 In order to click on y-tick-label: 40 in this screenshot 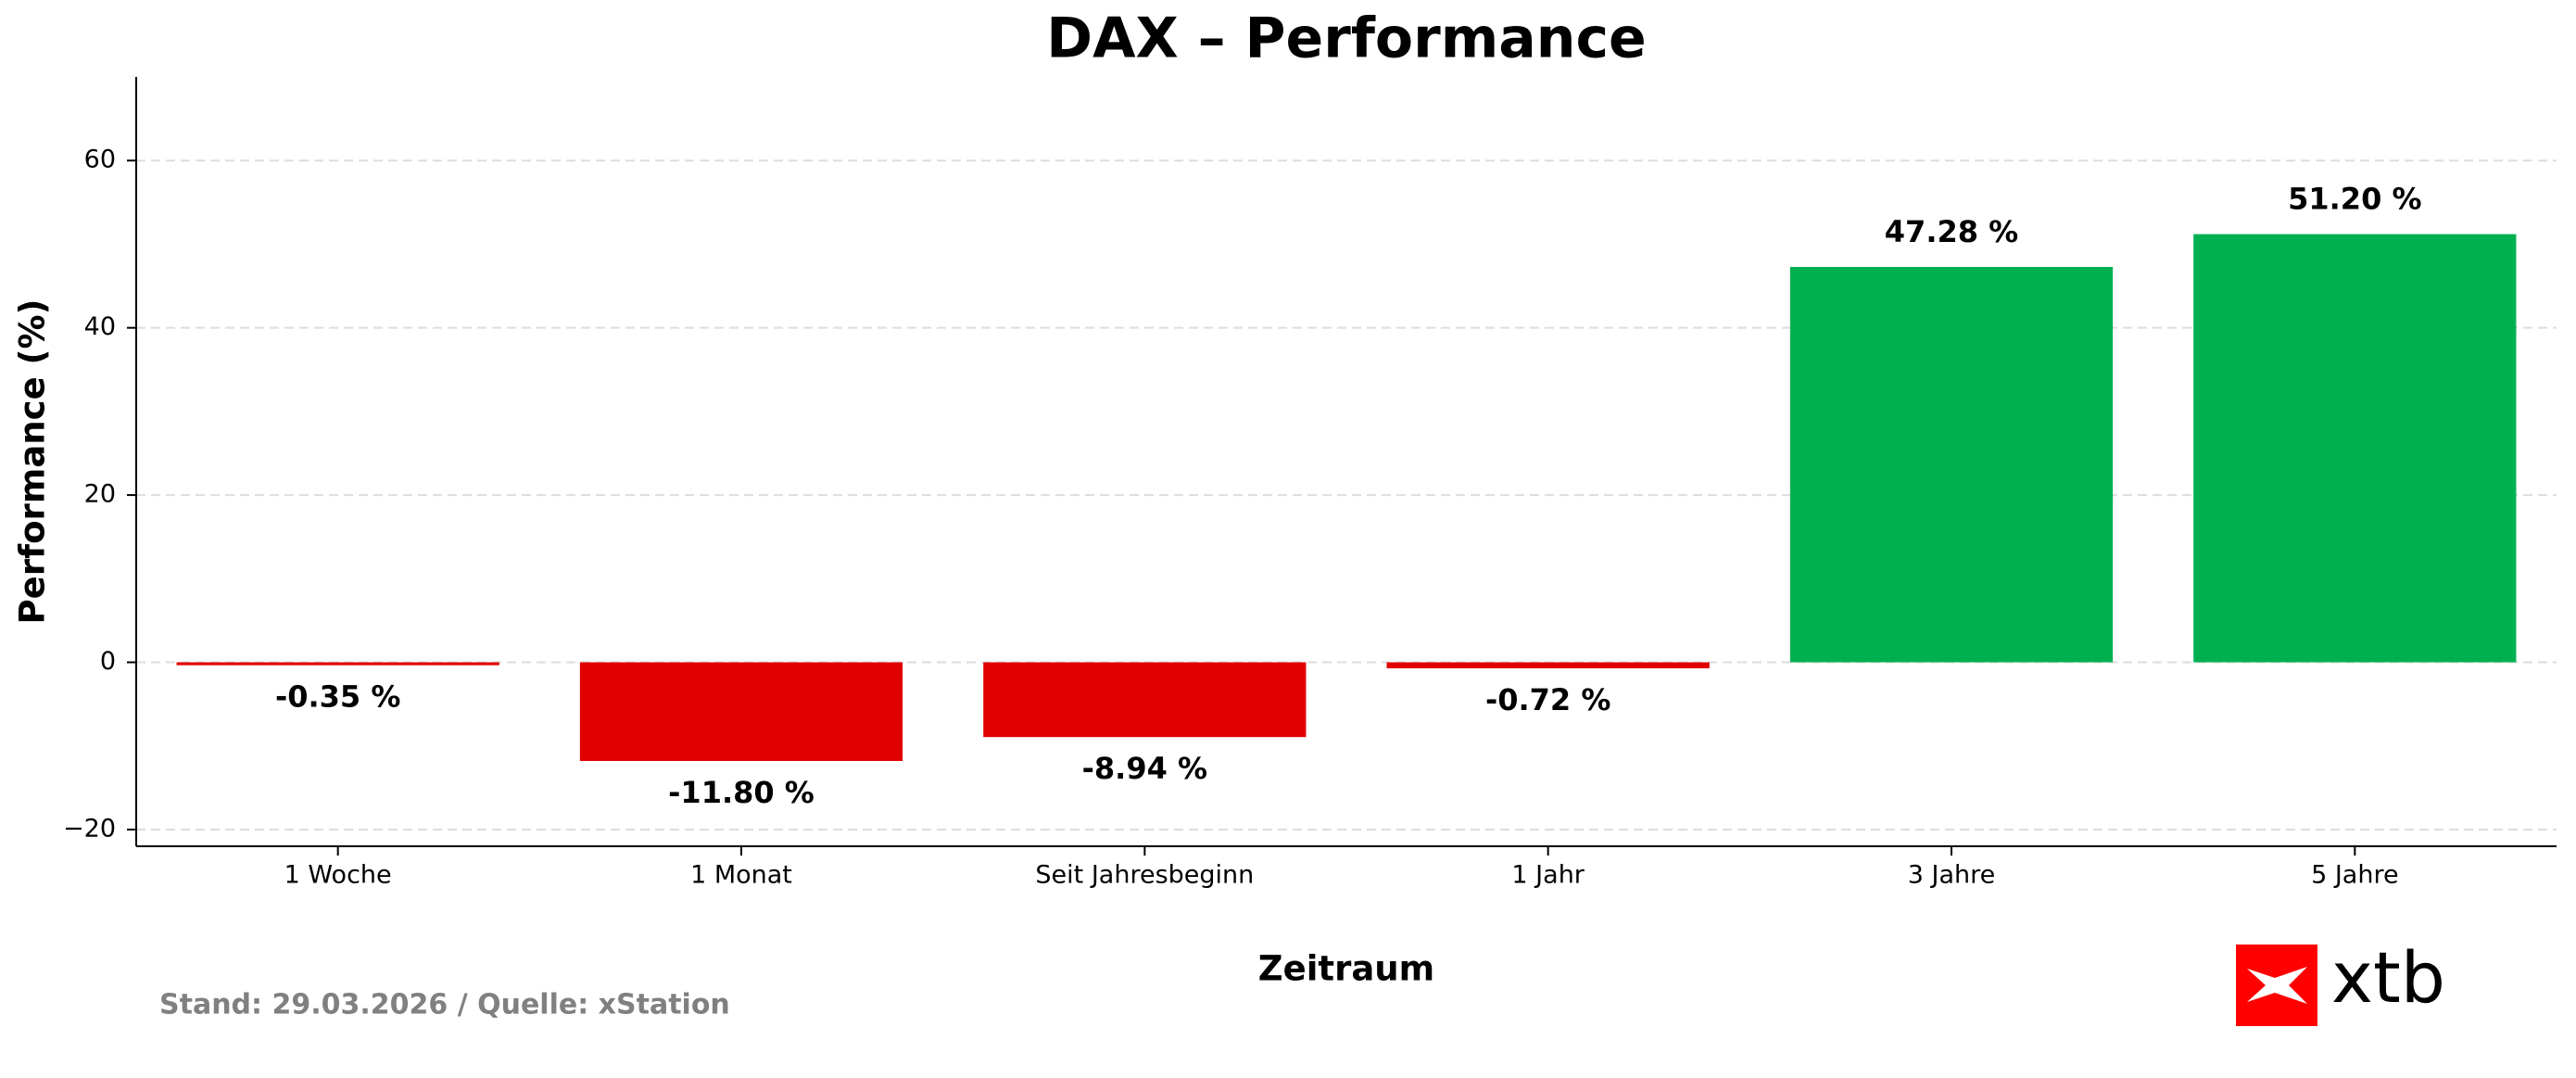, I will do `click(100, 327)`.